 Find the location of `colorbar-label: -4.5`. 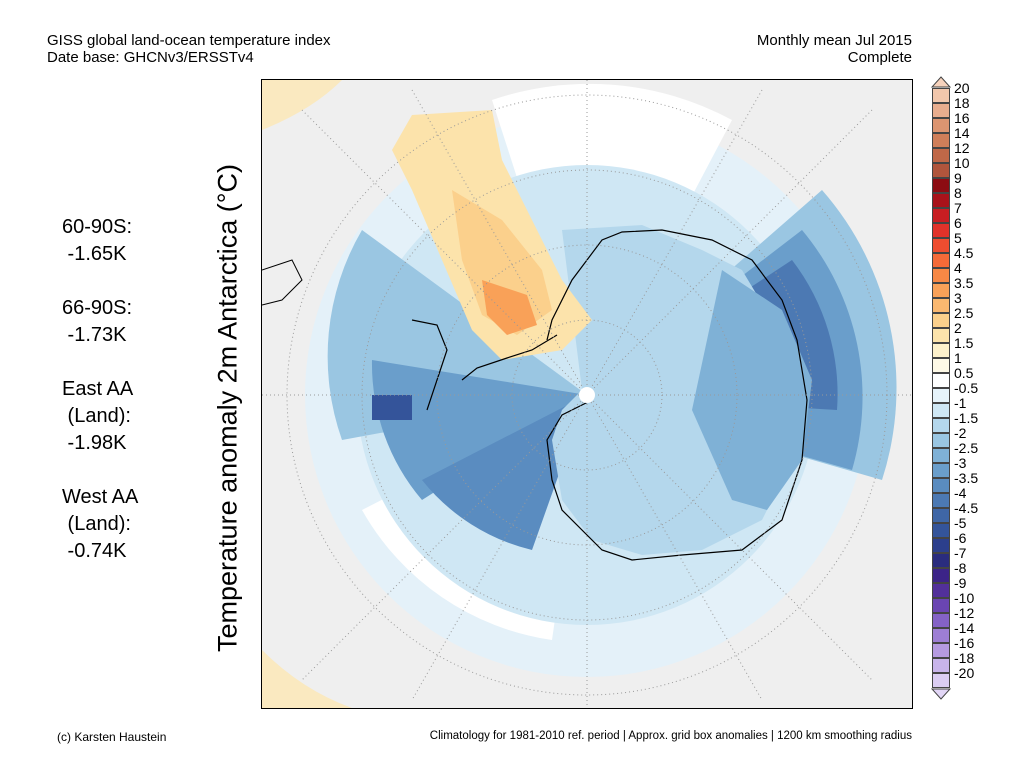

colorbar-label: -4.5 is located at coordinates (966, 508).